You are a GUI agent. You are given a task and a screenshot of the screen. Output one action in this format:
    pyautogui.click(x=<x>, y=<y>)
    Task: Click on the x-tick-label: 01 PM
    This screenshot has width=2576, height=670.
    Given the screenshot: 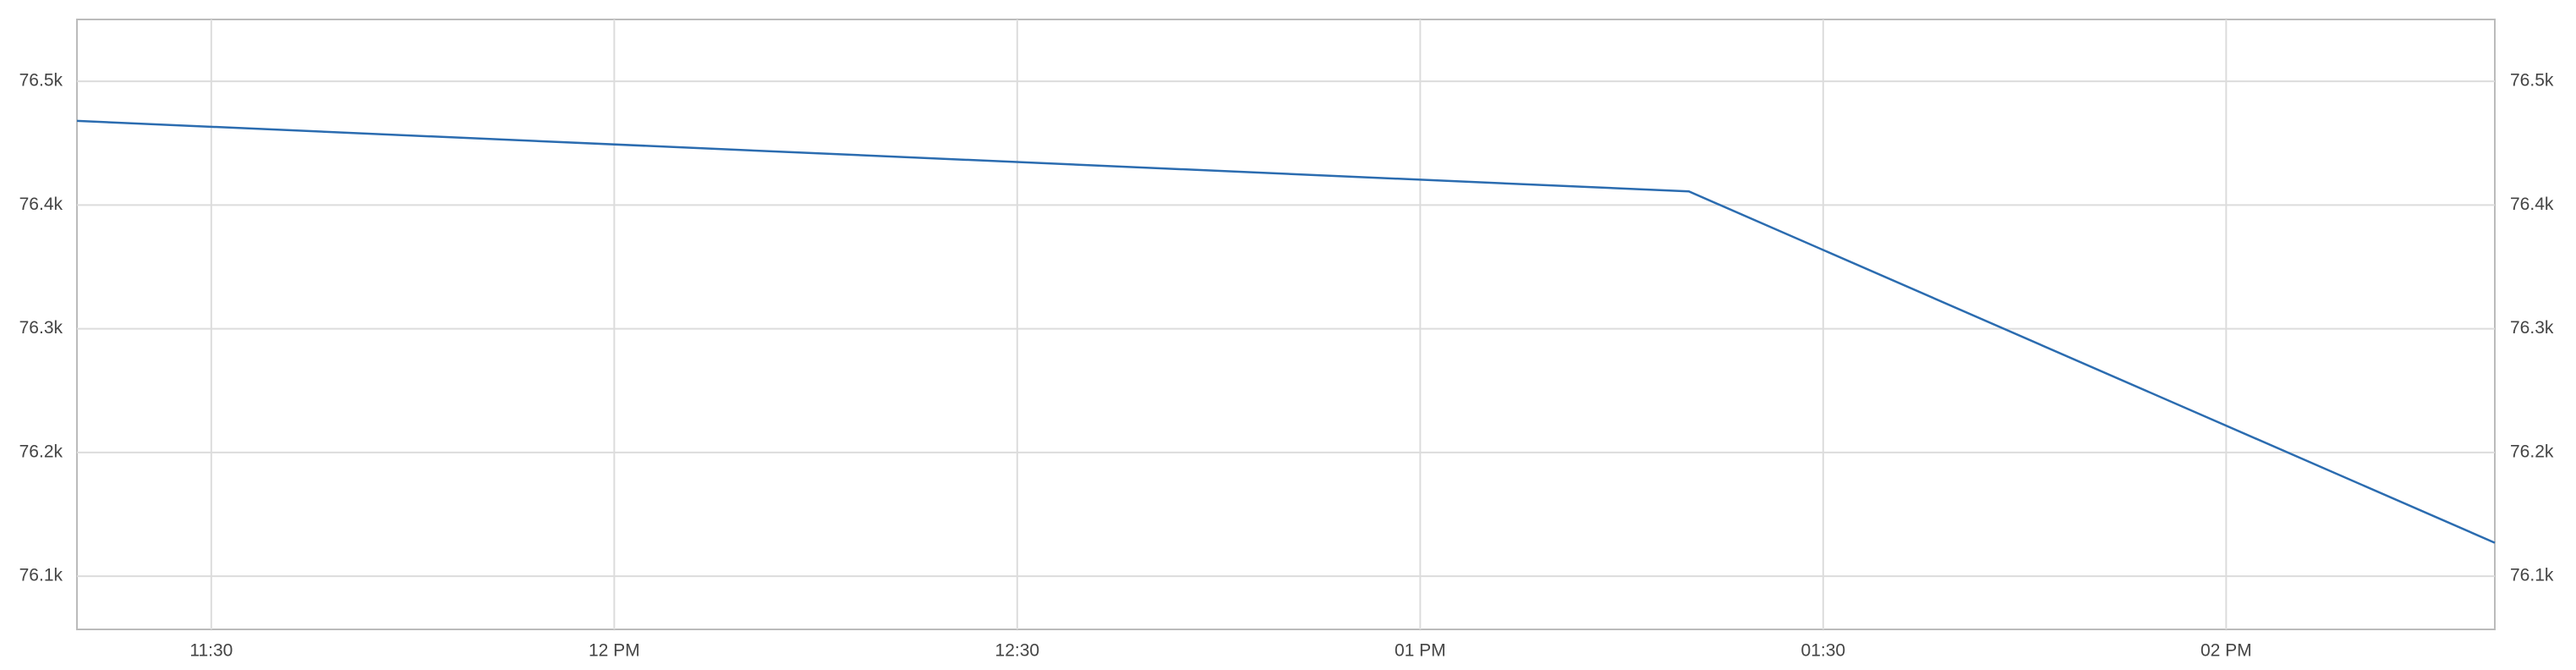 What is the action you would take?
    pyautogui.click(x=1420, y=651)
    